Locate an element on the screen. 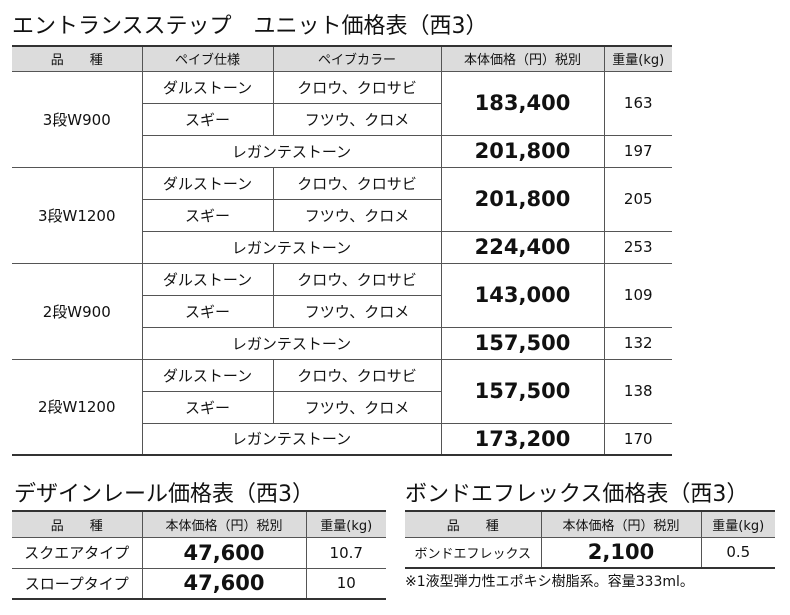 Image resolution: width=790 pixels, height=615 pixels. group-name: 3段W1200 is located at coordinates (77, 215).